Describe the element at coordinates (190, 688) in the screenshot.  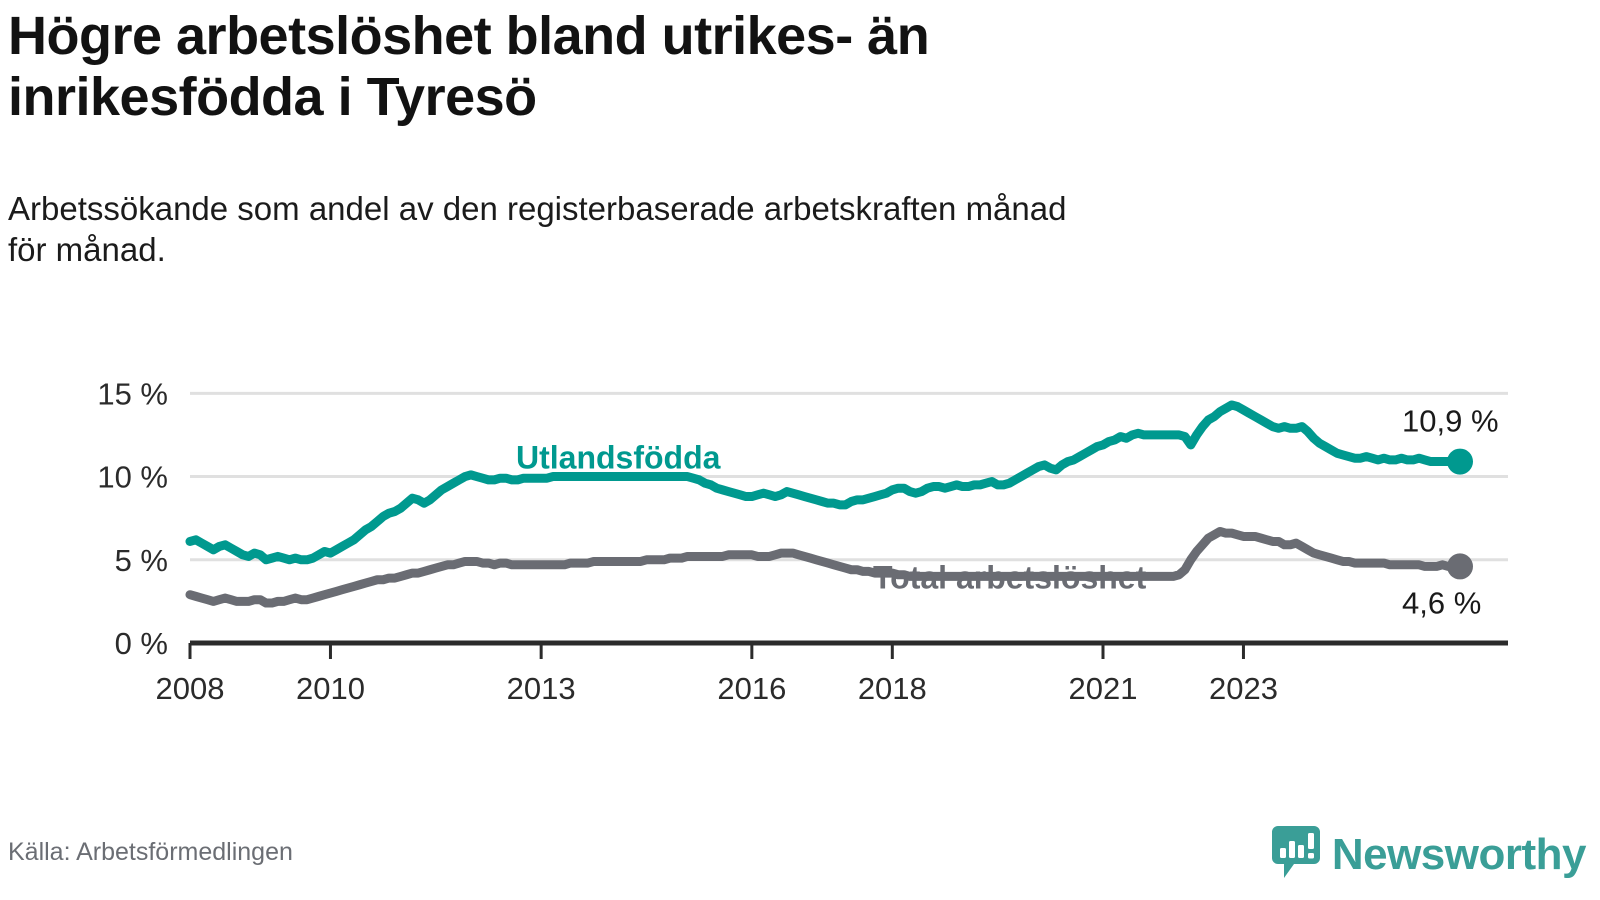
I see `x-axis-tick-label: 2008` at that location.